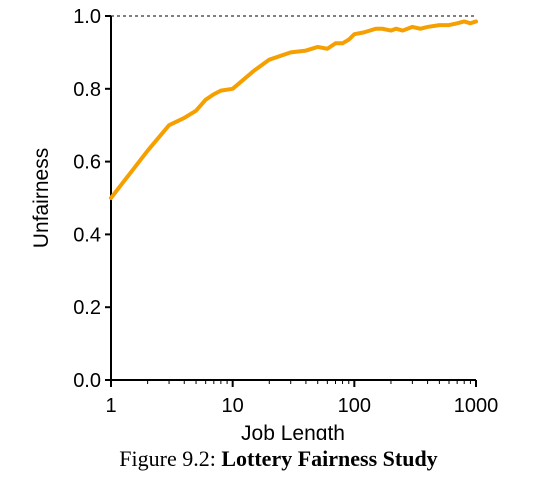  Describe the element at coordinates (354, 406) in the screenshot. I see `x-tick-label: 100` at that location.